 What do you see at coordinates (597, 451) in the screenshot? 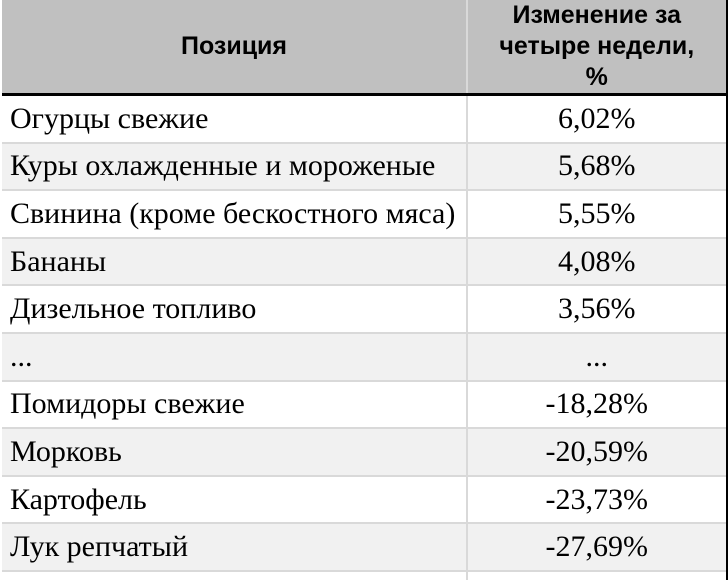
I see `change-cell: -20,59%` at bounding box center [597, 451].